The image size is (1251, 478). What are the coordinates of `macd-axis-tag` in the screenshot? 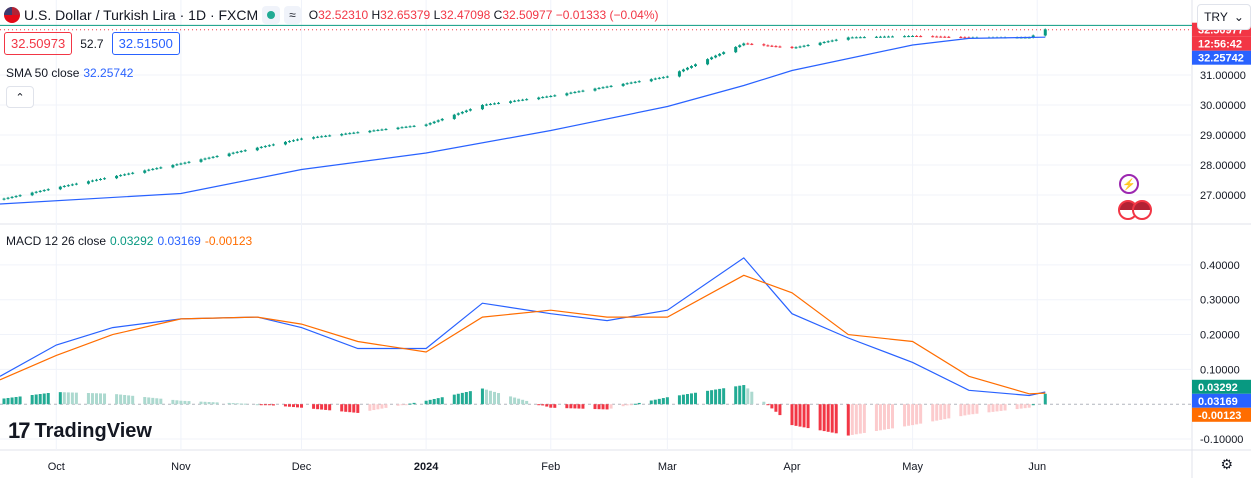 It's located at (1221, 400).